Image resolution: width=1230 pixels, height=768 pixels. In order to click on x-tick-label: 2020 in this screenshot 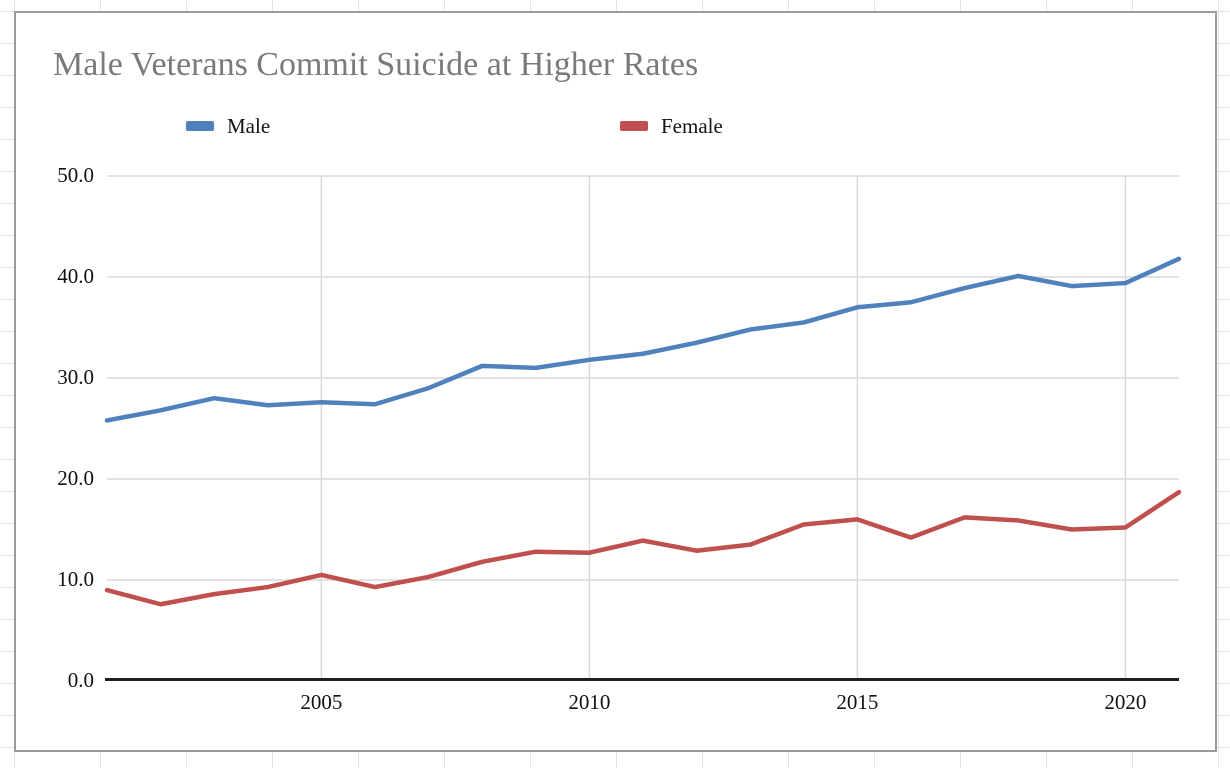, I will do `click(1125, 702)`.